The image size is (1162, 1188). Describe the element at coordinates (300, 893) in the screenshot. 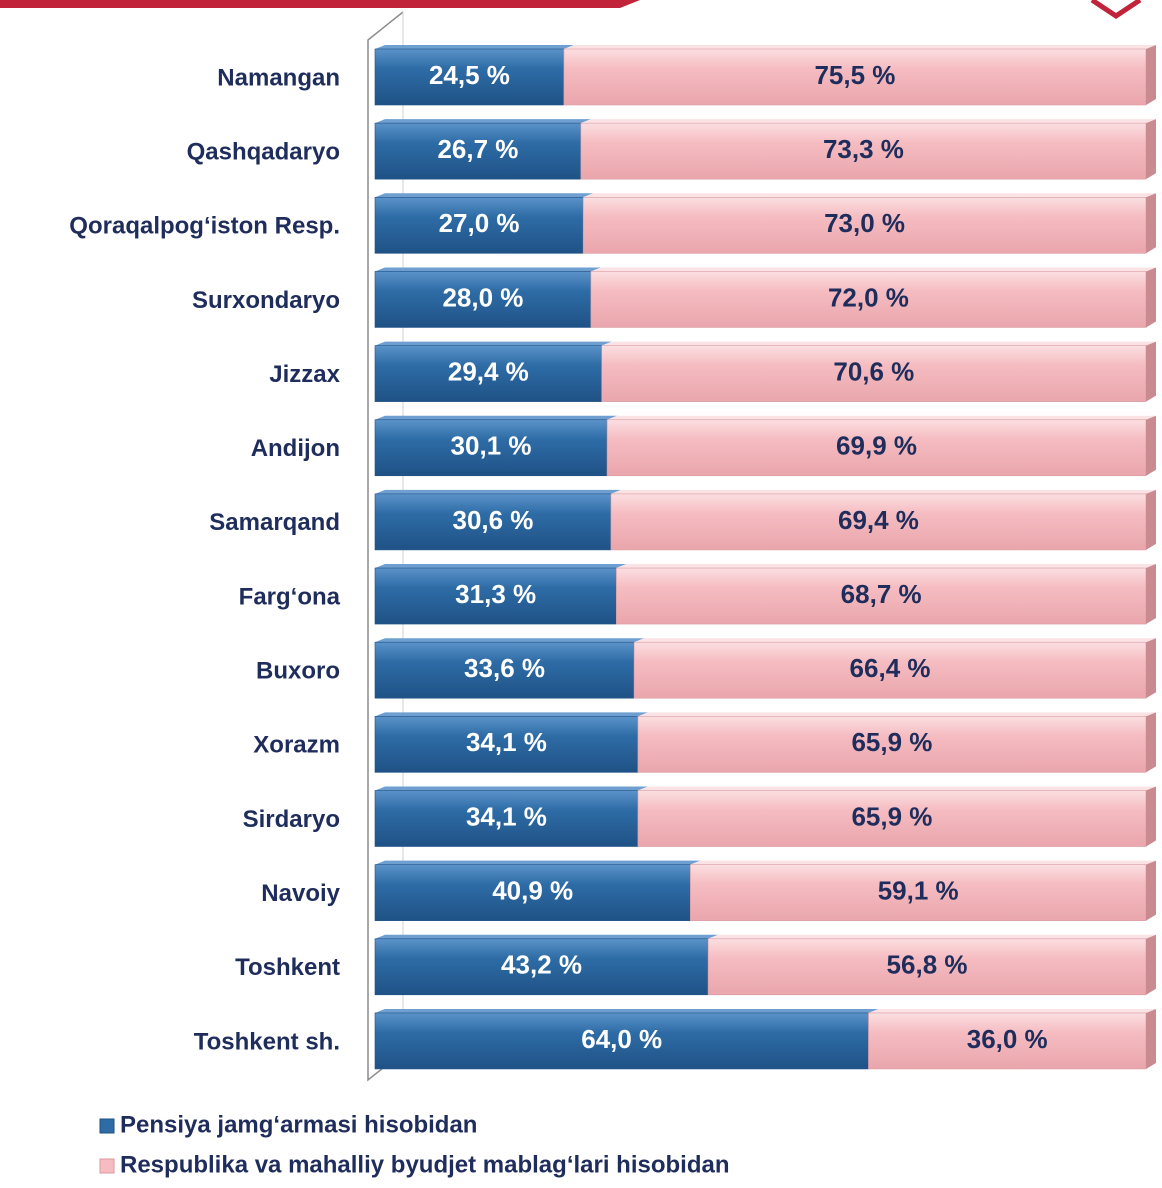

I see `category-label: Navoiy` at that location.